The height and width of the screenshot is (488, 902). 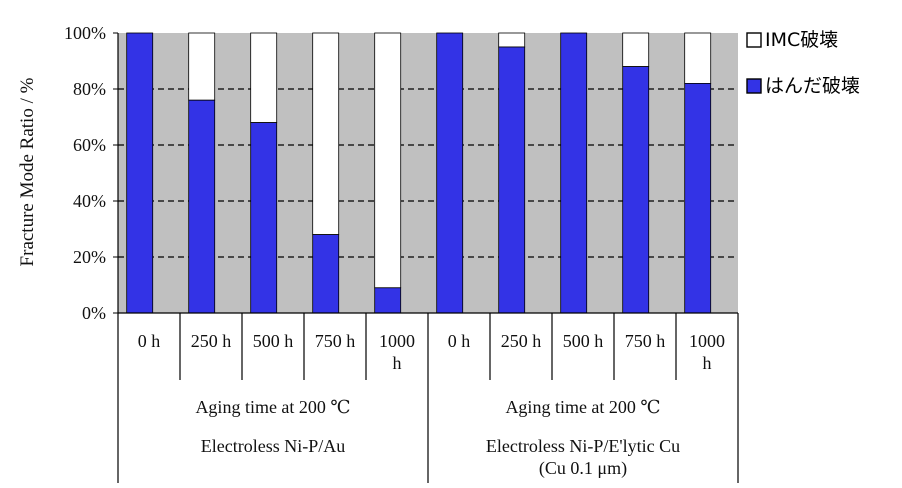 What do you see at coordinates (273, 446) in the screenshot?
I see `sample-label: Electroless Ni-P/Au` at bounding box center [273, 446].